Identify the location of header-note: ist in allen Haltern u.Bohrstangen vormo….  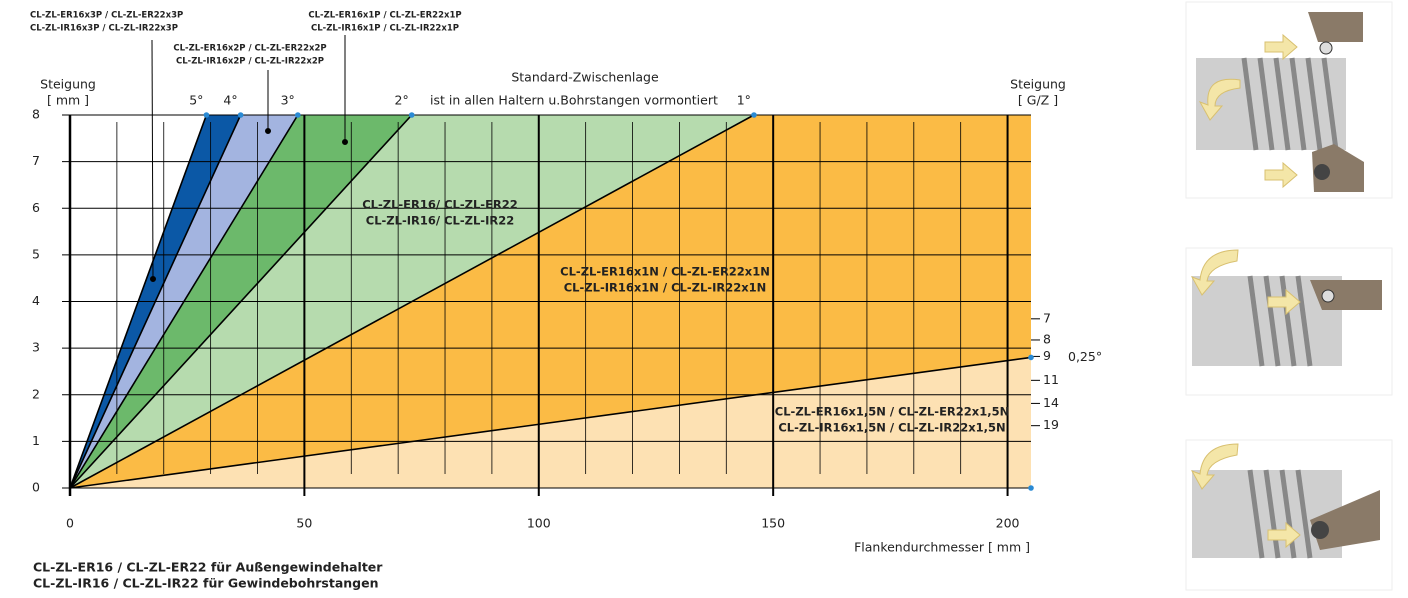
(574, 100).